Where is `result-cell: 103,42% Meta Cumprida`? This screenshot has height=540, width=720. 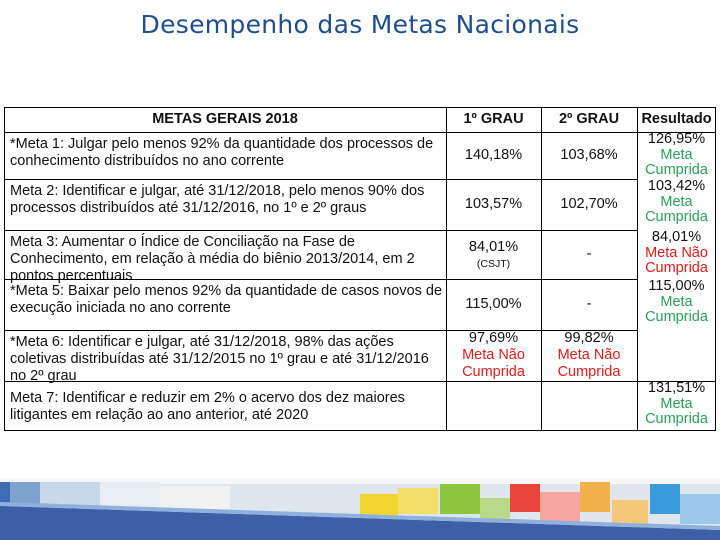 result-cell: 103,42% Meta Cumprida is located at coordinates (676, 204).